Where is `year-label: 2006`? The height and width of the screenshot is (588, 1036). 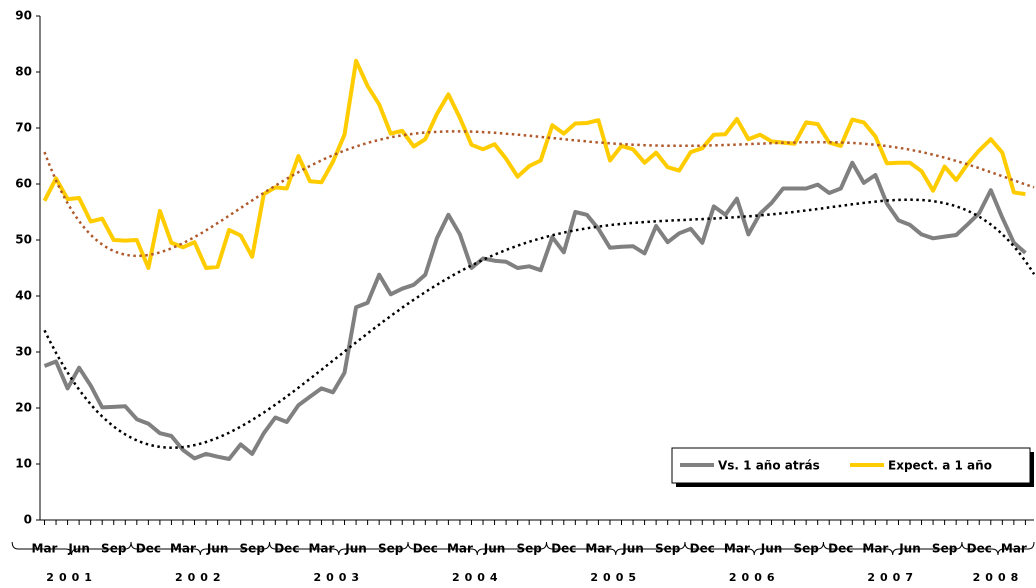 year-label: 2006 is located at coordinates (754, 577).